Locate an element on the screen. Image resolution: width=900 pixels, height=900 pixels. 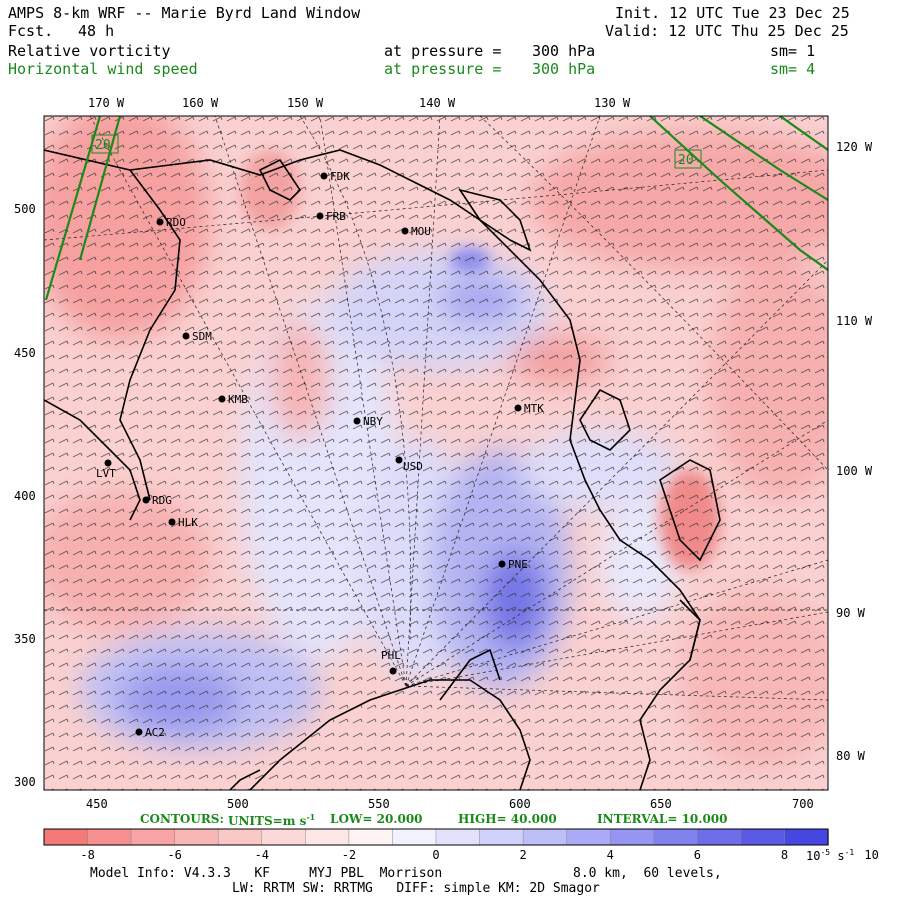
left-axis-tick: 400 is located at coordinates (25, 496).